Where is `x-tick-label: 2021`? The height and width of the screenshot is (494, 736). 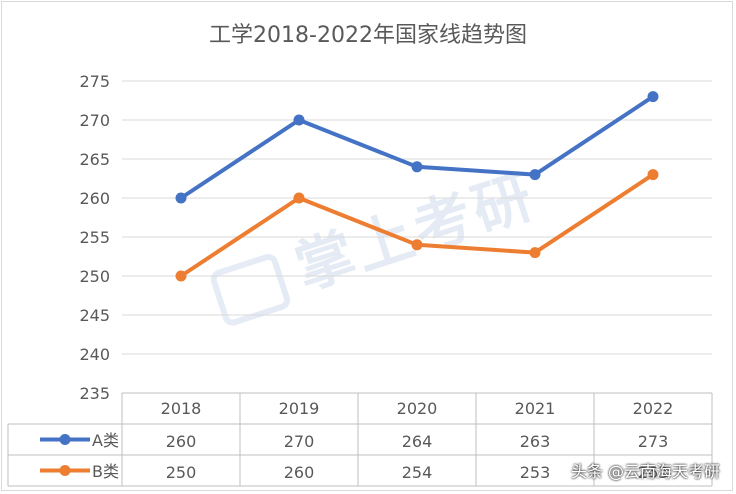
x-tick-label: 2021 is located at coordinates (535, 408).